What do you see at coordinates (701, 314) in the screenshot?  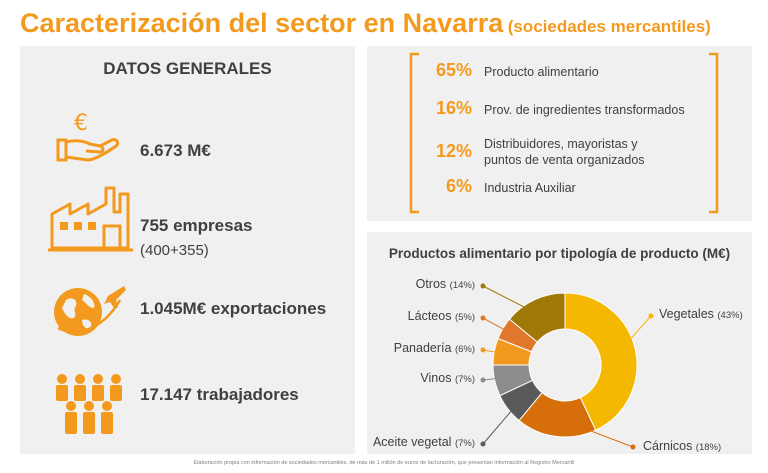 I see `slice-label-0: Vegetales (43%)` at bounding box center [701, 314].